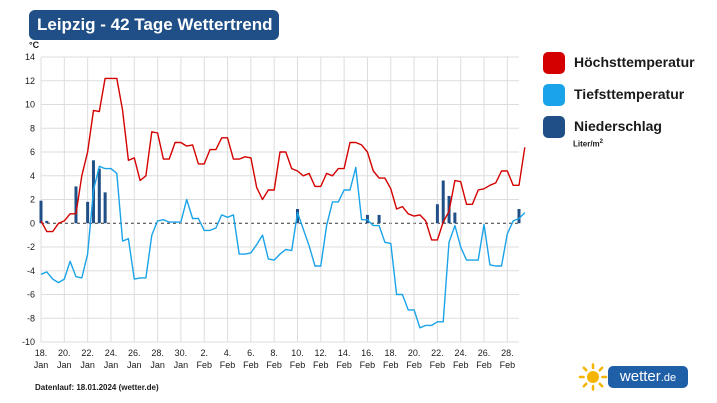 The height and width of the screenshot is (403, 717). Describe the element at coordinates (30, 105) in the screenshot. I see `y-tick-label: 10` at that location.